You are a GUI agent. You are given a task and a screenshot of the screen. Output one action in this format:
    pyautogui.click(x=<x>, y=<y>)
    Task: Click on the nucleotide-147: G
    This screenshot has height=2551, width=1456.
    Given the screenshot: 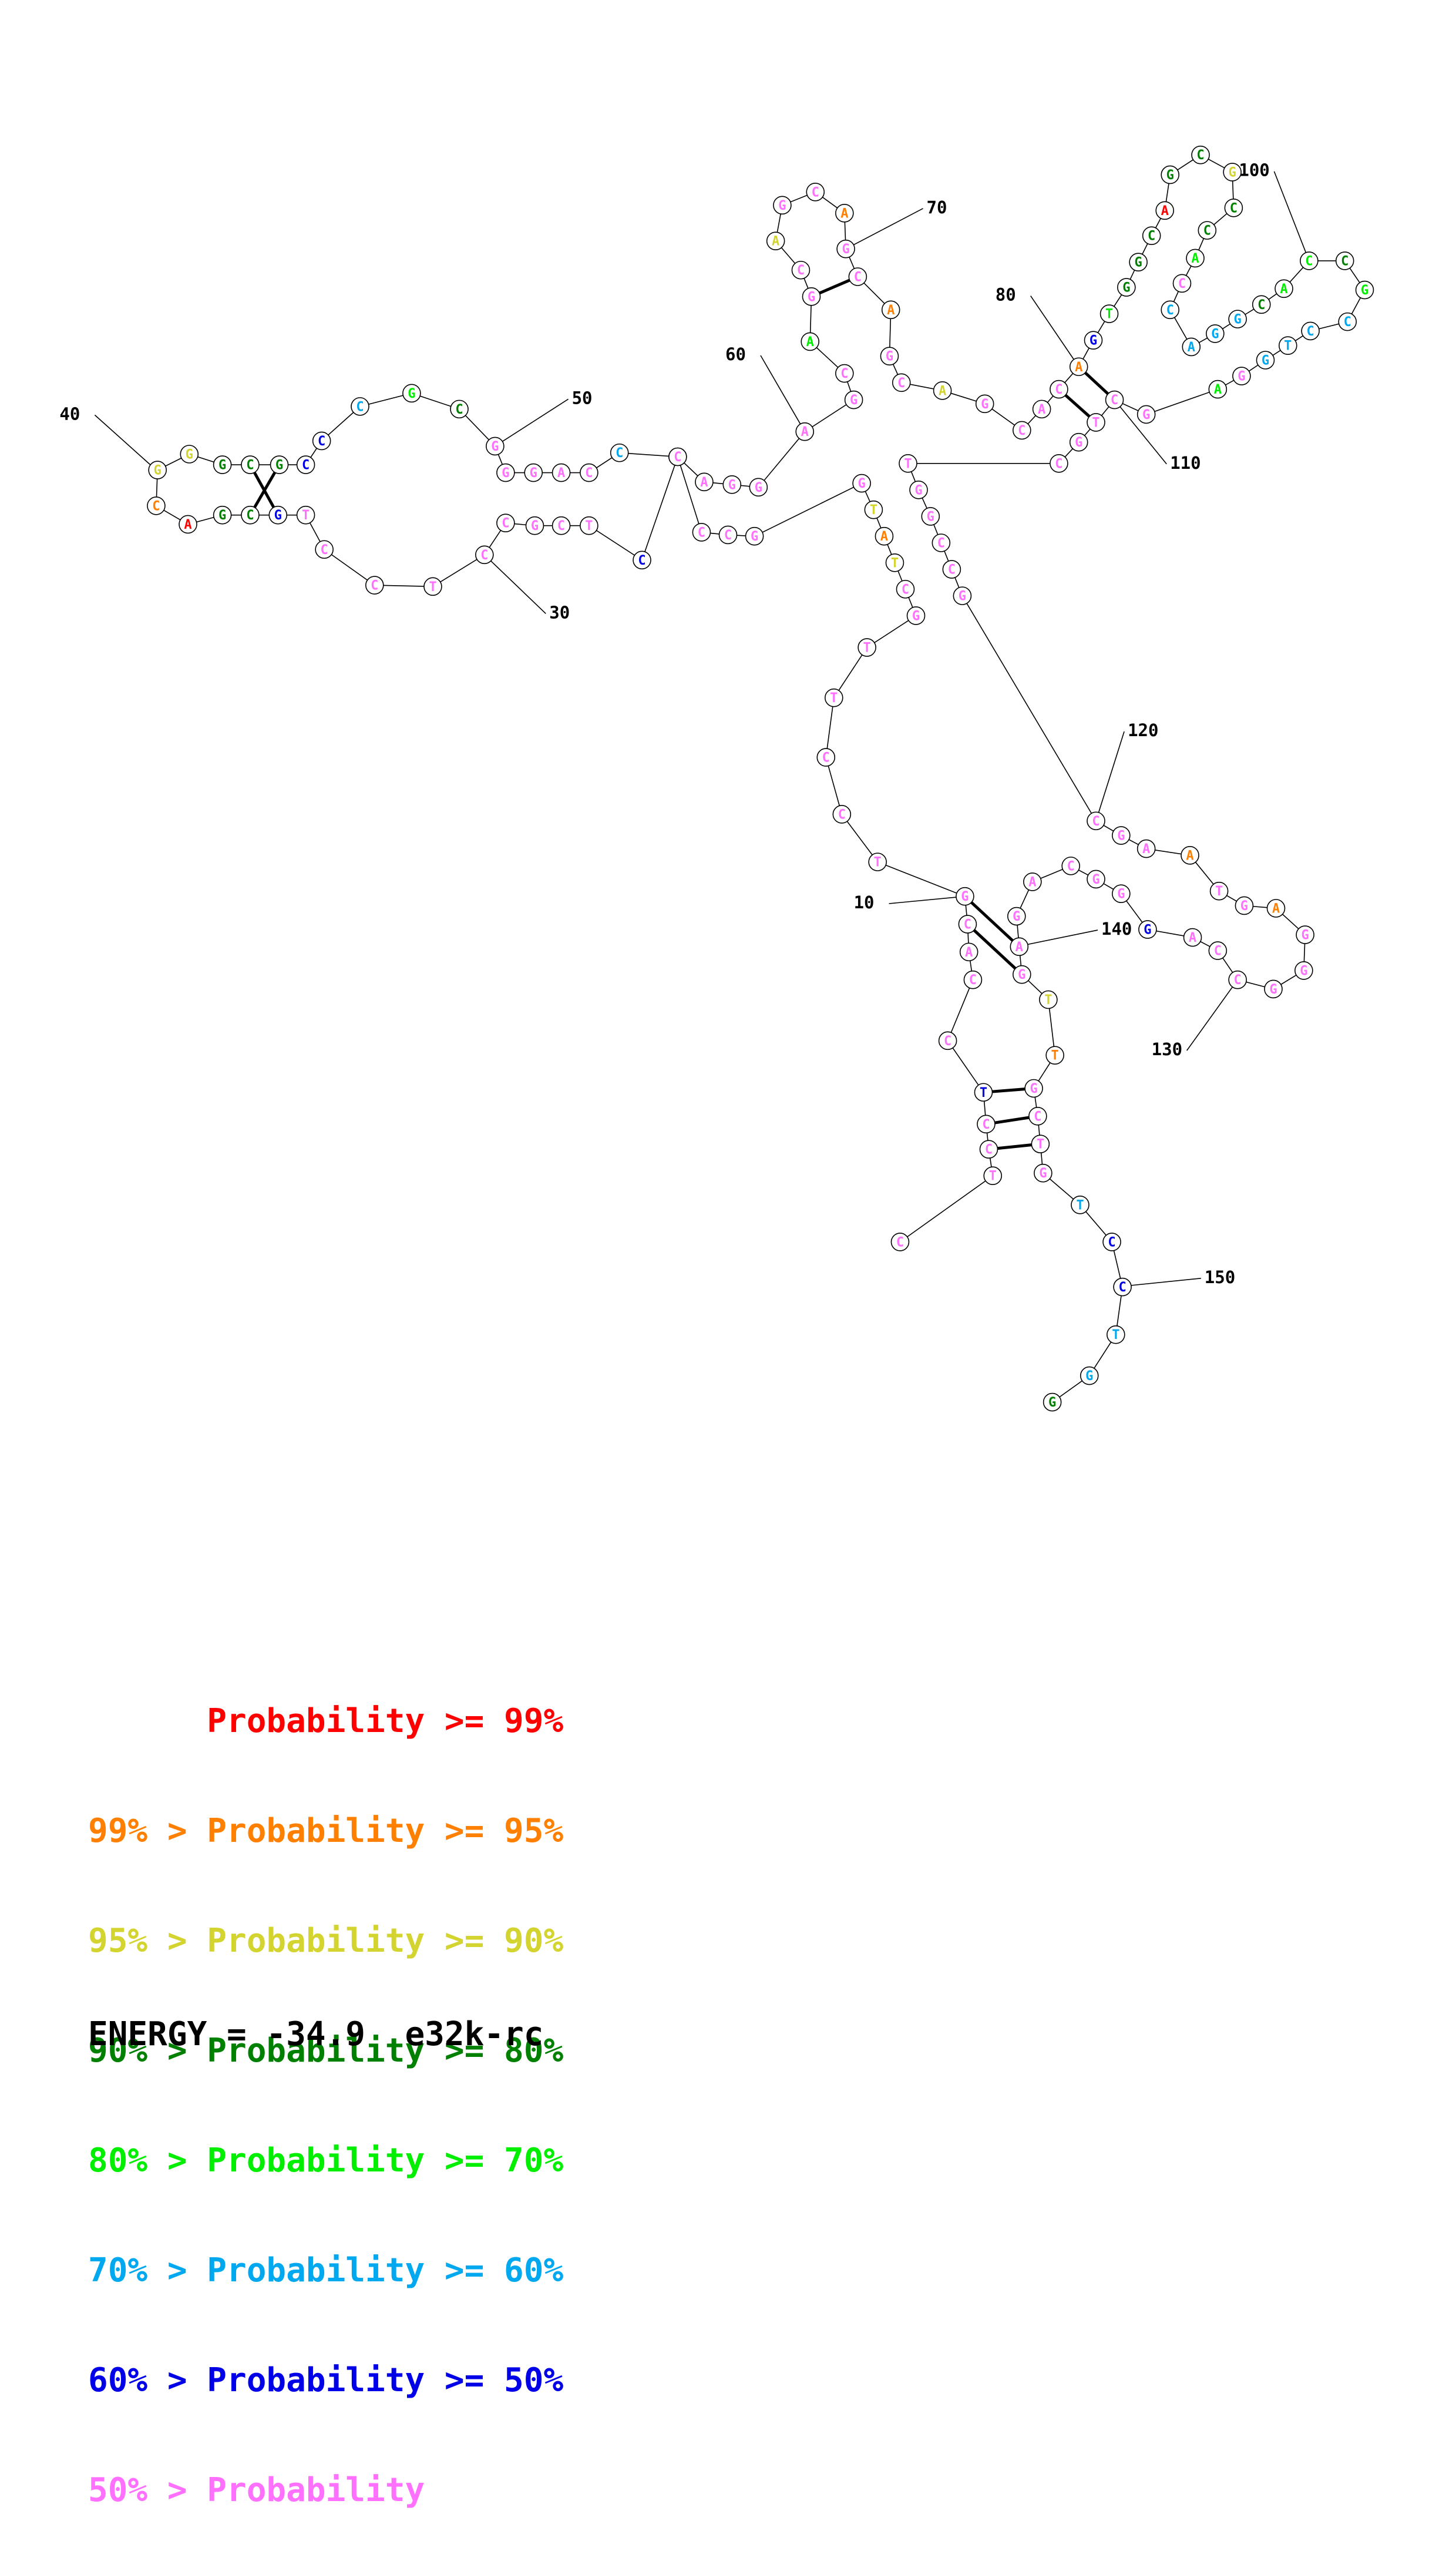 What is the action you would take?
    pyautogui.click(x=1043, y=1173)
    